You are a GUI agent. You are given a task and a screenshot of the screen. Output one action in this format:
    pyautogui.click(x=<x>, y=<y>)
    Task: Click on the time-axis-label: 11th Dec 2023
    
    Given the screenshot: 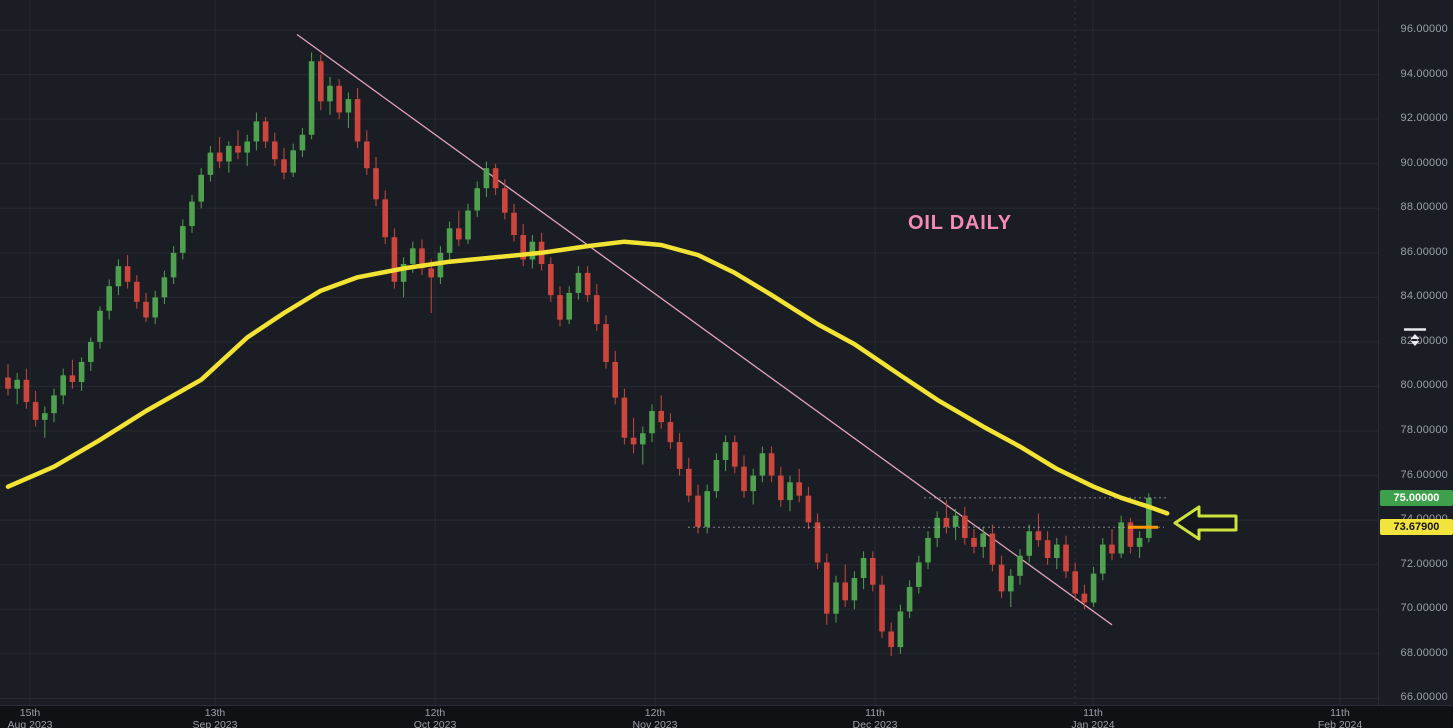 What is the action you would take?
    pyautogui.click(x=875, y=717)
    